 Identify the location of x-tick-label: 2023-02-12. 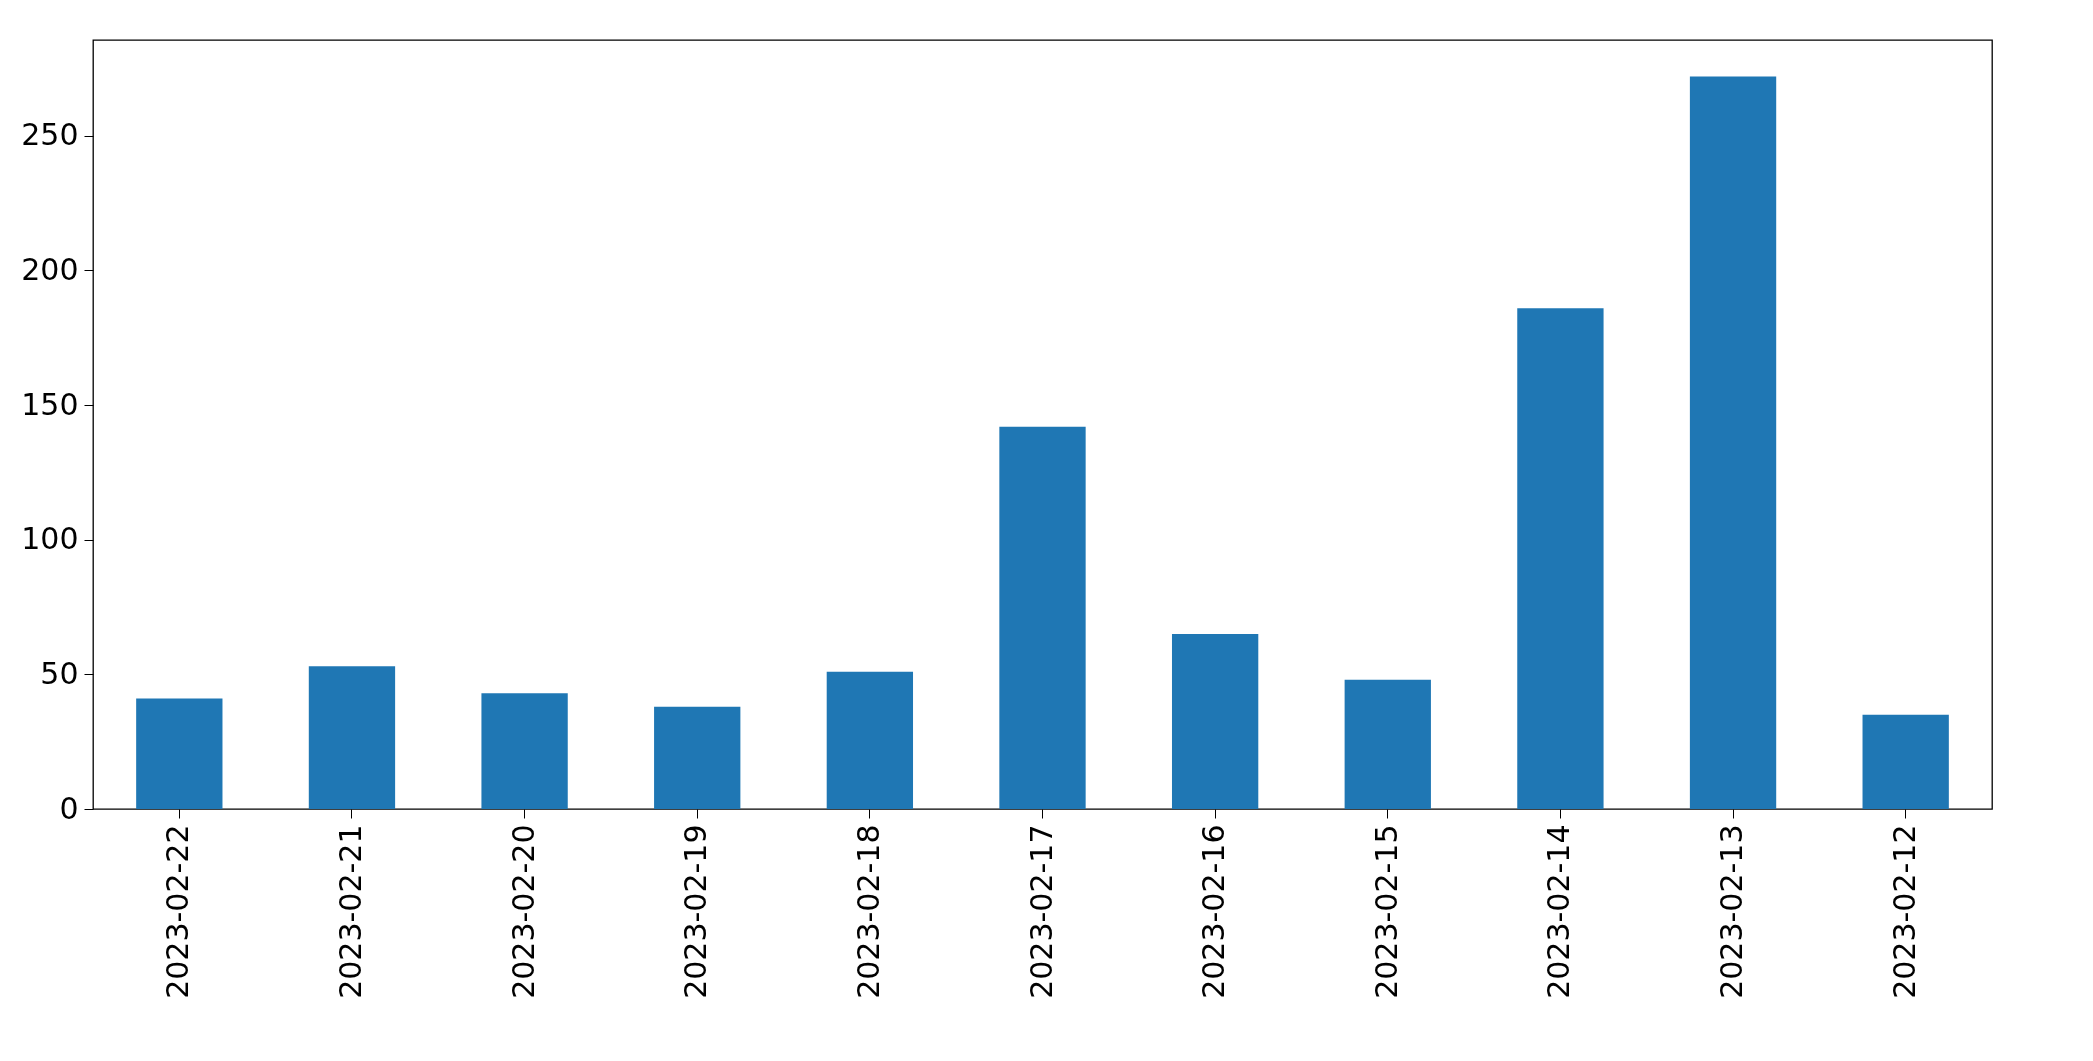
(1904, 911).